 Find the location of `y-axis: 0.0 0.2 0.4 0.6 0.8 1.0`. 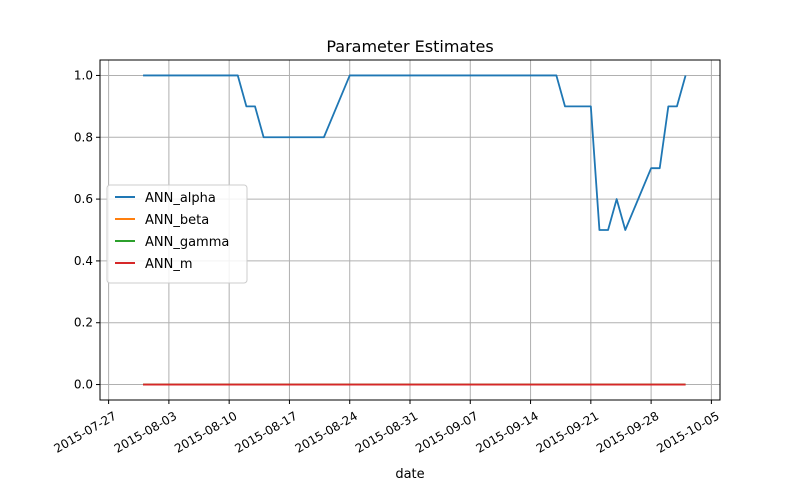

y-axis: 0.0 0.2 0.4 0.6 0.8 1.0 is located at coordinates (87, 230).